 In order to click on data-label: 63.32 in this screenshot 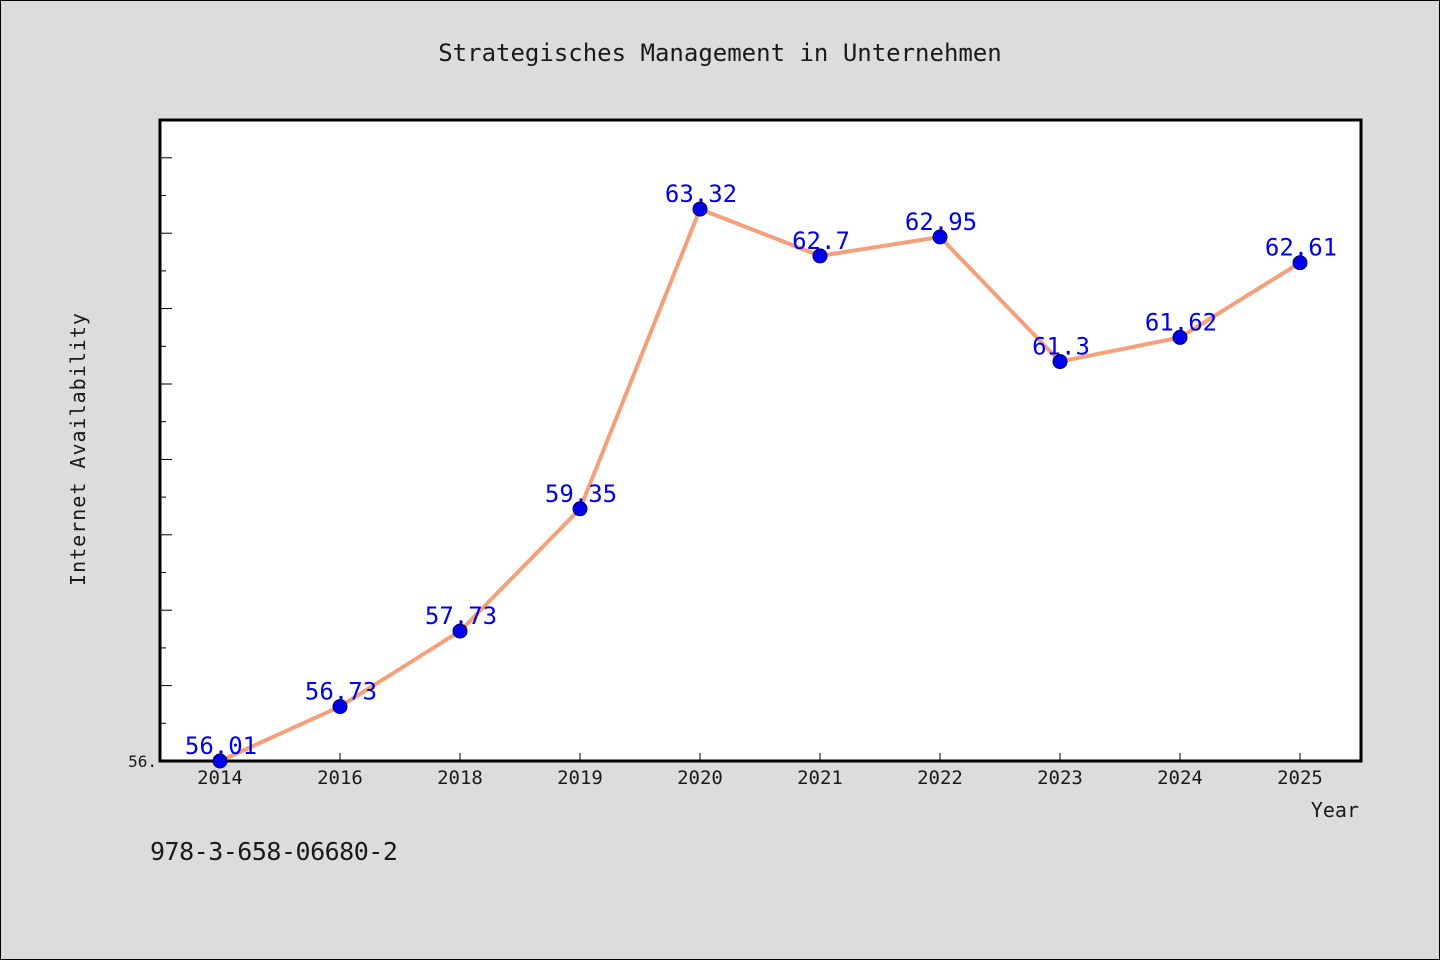, I will do `click(701, 194)`.